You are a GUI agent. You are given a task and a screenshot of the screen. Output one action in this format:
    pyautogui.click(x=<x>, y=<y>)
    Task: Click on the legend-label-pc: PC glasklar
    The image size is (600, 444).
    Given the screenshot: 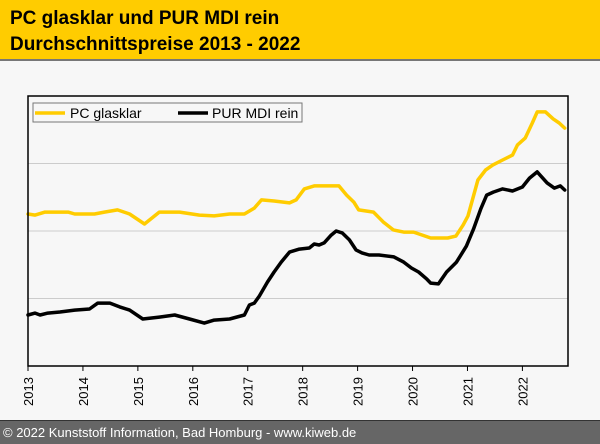 What is the action you would take?
    pyautogui.click(x=106, y=113)
    